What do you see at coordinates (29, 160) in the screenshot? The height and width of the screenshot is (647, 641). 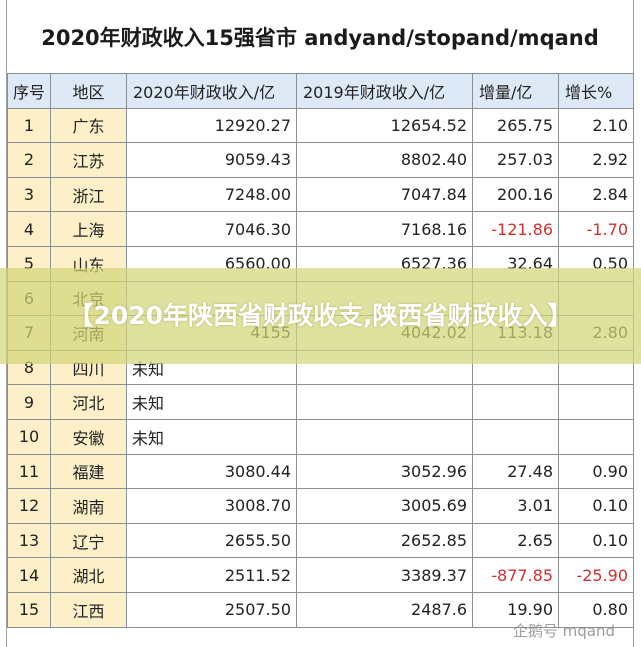 I see `cell-index: 2` at bounding box center [29, 160].